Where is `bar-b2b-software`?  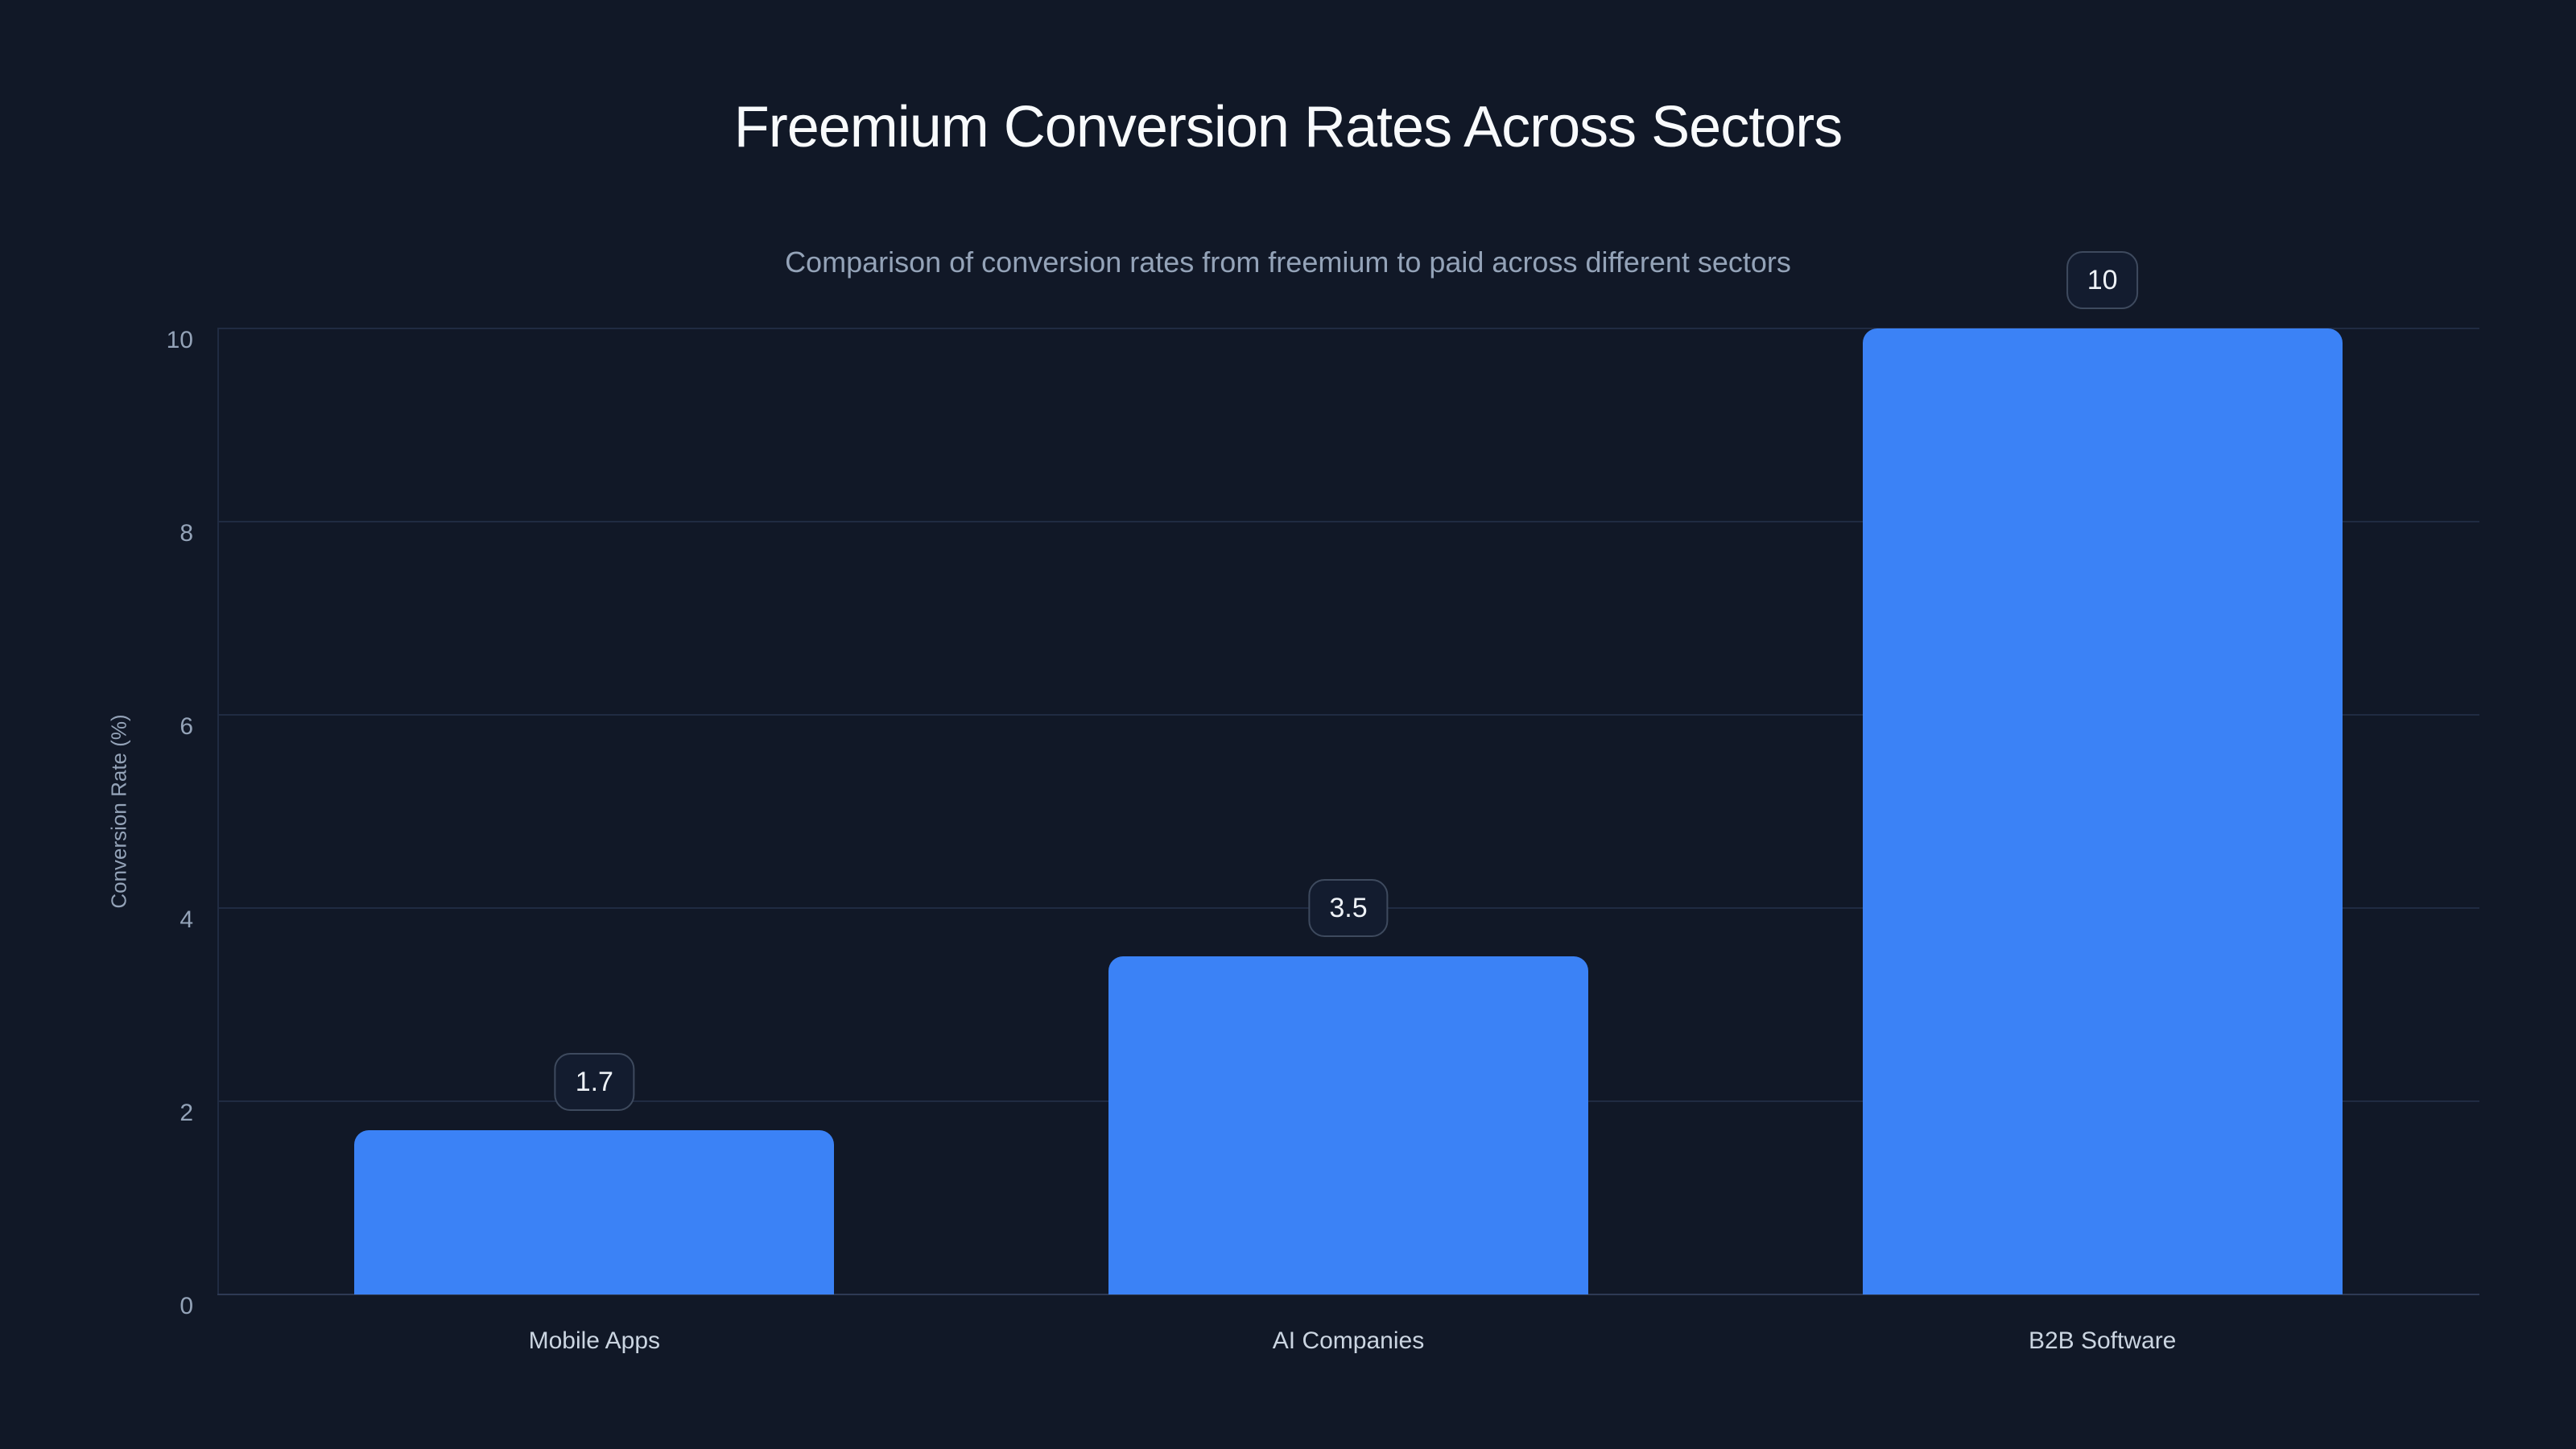 bar-b2b-software is located at coordinates (2102, 811).